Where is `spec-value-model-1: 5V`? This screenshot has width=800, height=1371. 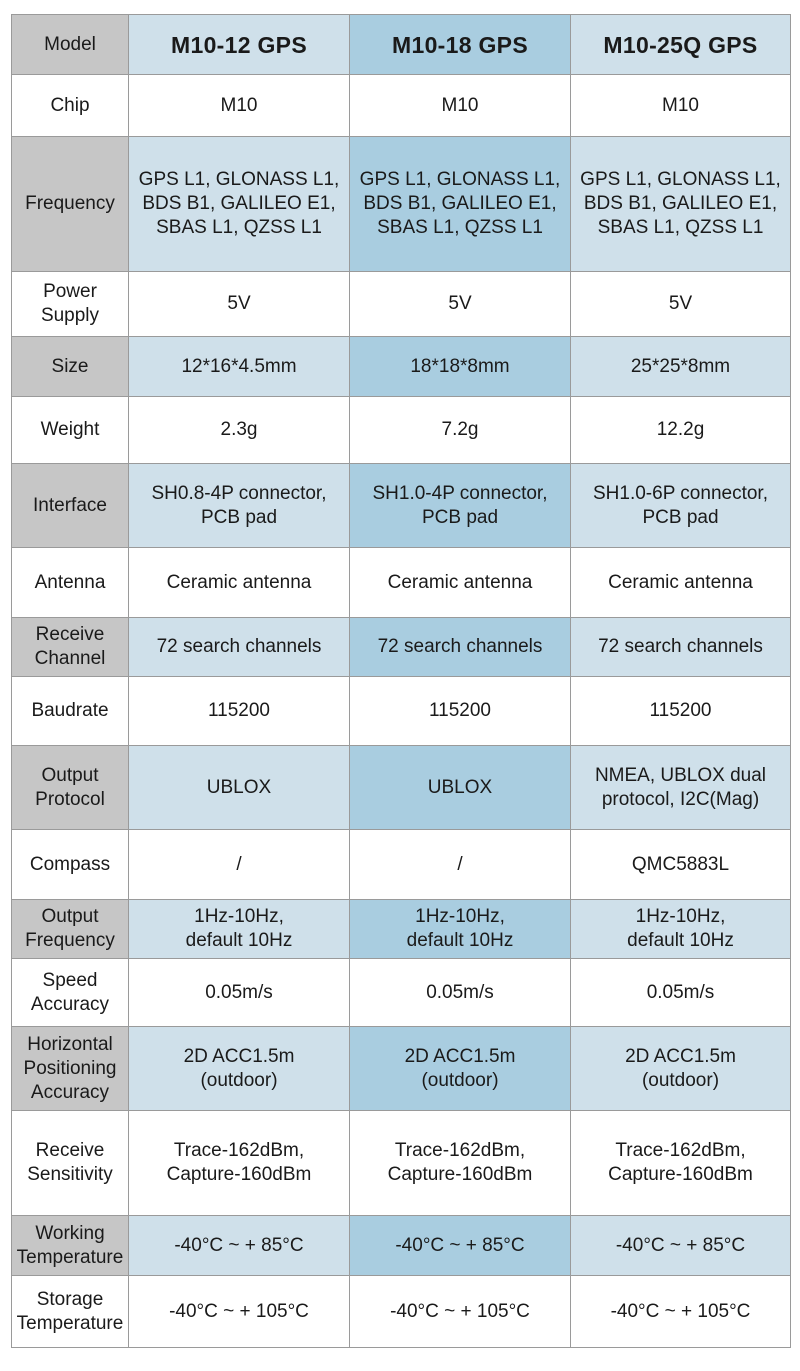
spec-value-model-1: 5V is located at coordinates (239, 304).